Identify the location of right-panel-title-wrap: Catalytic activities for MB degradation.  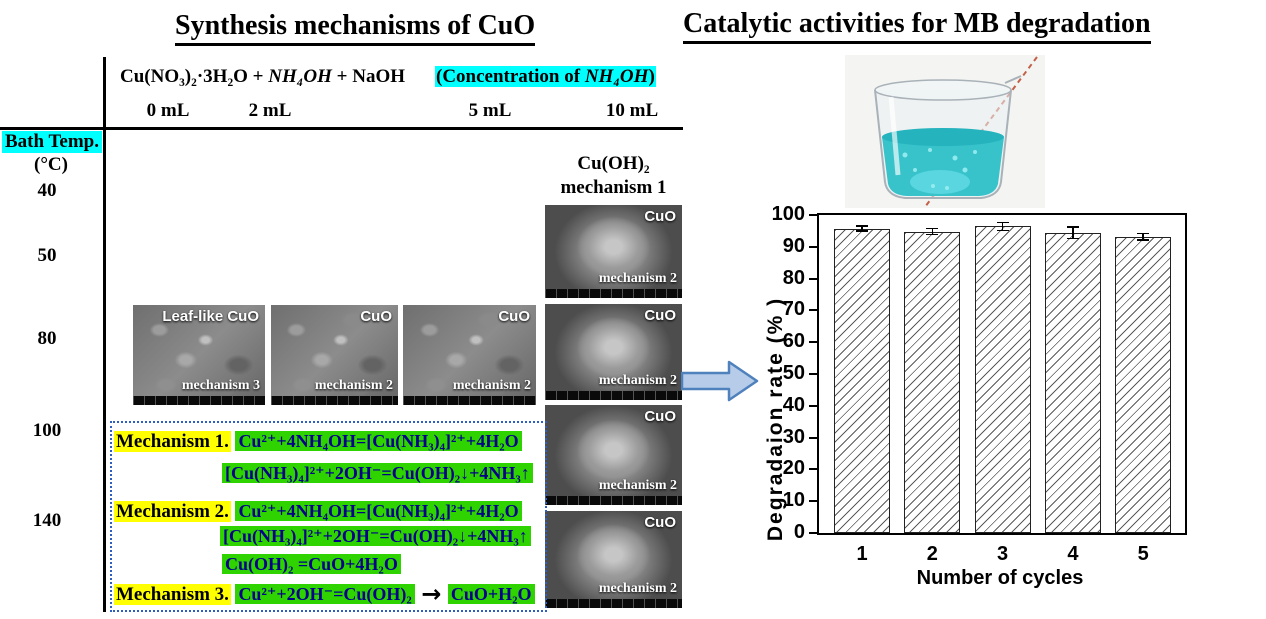
(917, 26).